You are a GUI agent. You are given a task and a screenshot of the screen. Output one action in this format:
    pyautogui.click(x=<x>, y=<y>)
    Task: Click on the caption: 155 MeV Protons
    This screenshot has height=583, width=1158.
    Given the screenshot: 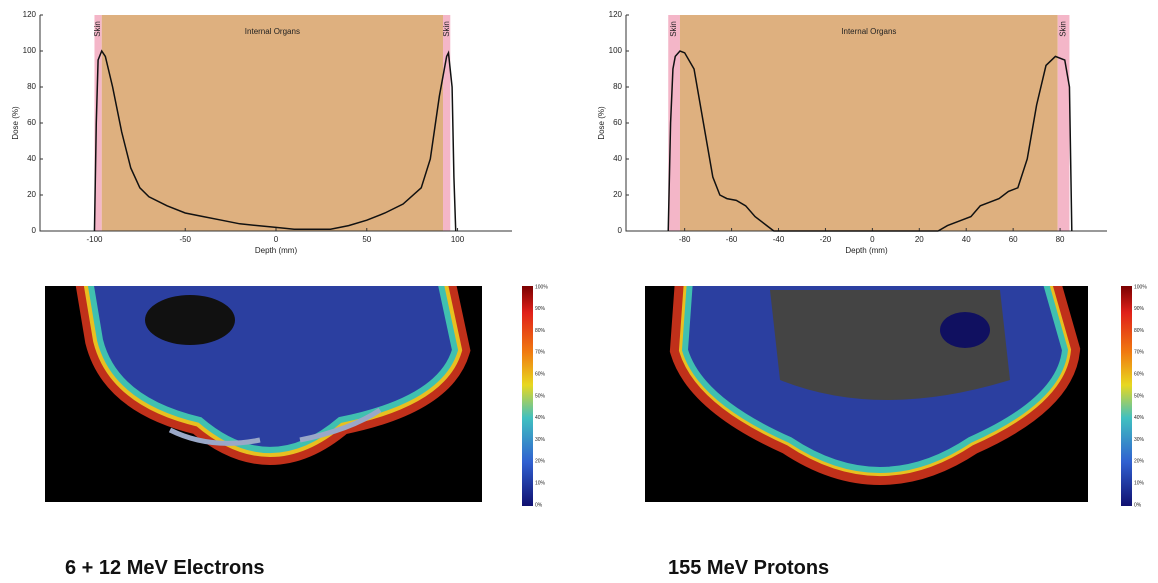 What is the action you would take?
    pyautogui.click(x=748, y=568)
    